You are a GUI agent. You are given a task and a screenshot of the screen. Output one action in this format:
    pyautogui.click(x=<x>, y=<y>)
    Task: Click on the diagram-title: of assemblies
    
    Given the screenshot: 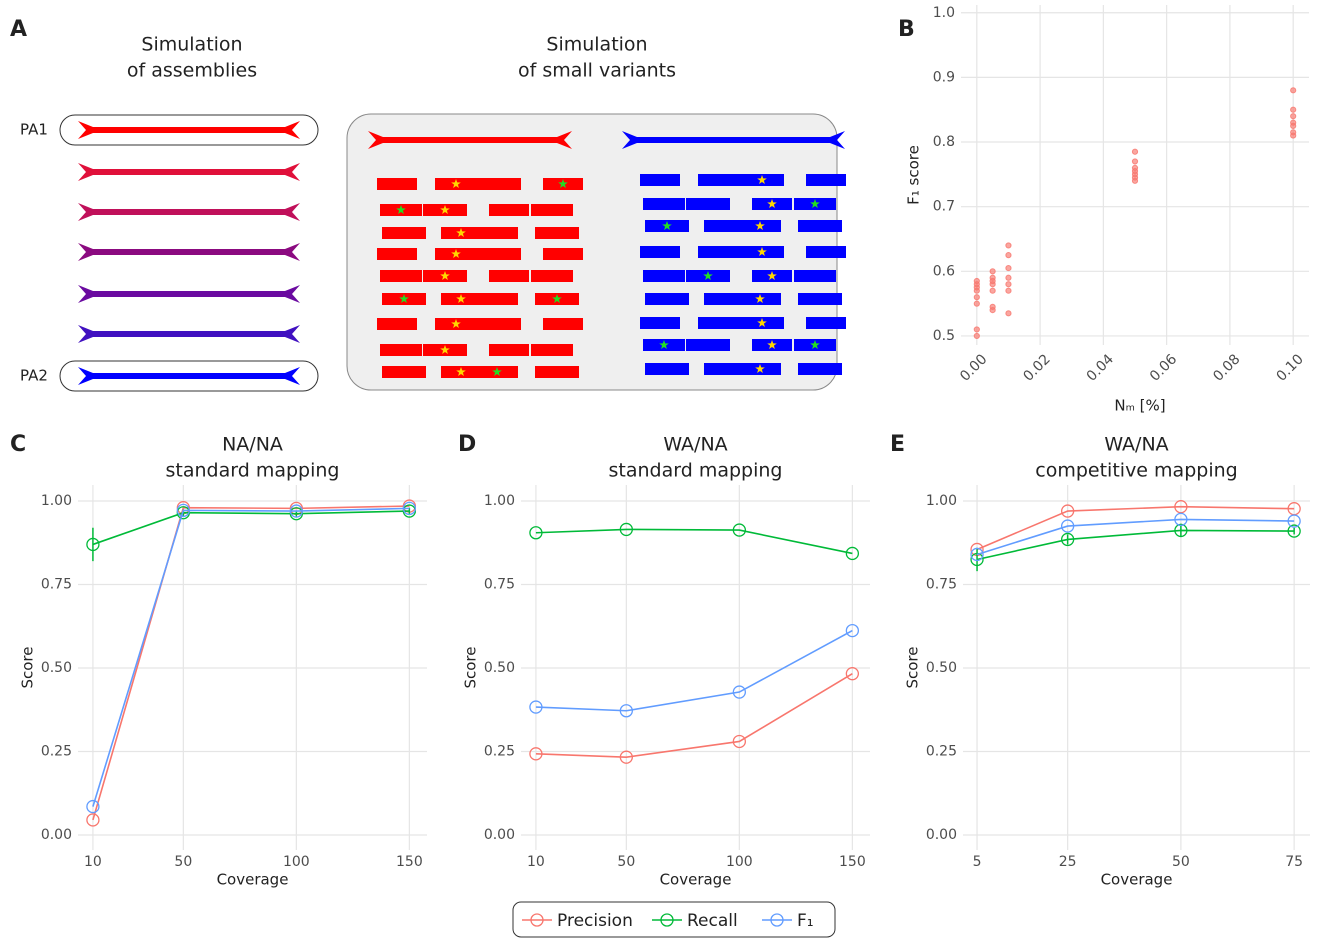 What is the action you would take?
    pyautogui.click(x=192, y=71)
    